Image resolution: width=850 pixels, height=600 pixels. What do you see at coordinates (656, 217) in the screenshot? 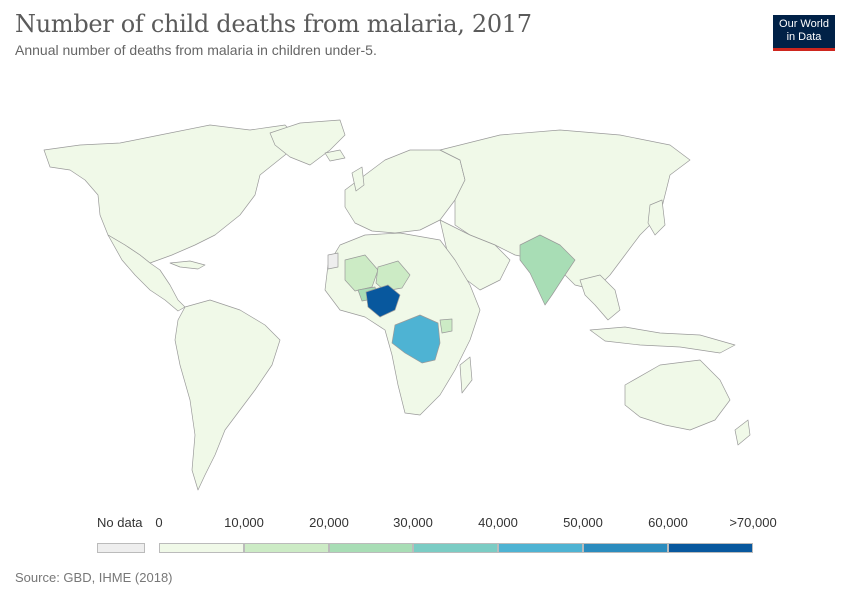
I see `region-japan` at bounding box center [656, 217].